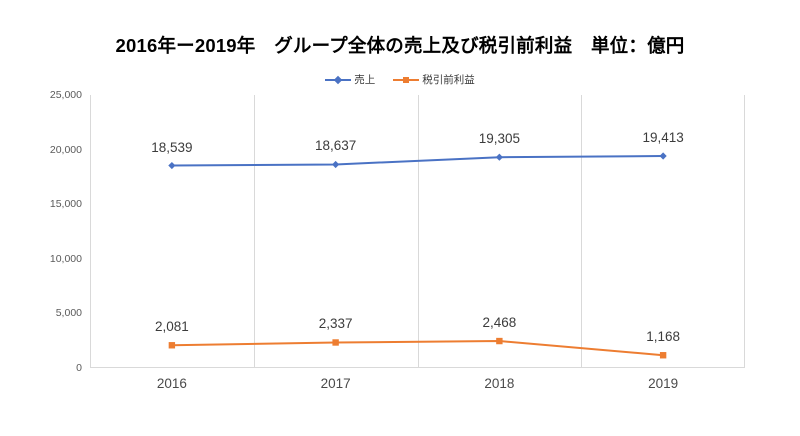 The width and height of the screenshot is (800, 436). I want to click on chart-legend: 売上 税引前利益, so click(400, 79).